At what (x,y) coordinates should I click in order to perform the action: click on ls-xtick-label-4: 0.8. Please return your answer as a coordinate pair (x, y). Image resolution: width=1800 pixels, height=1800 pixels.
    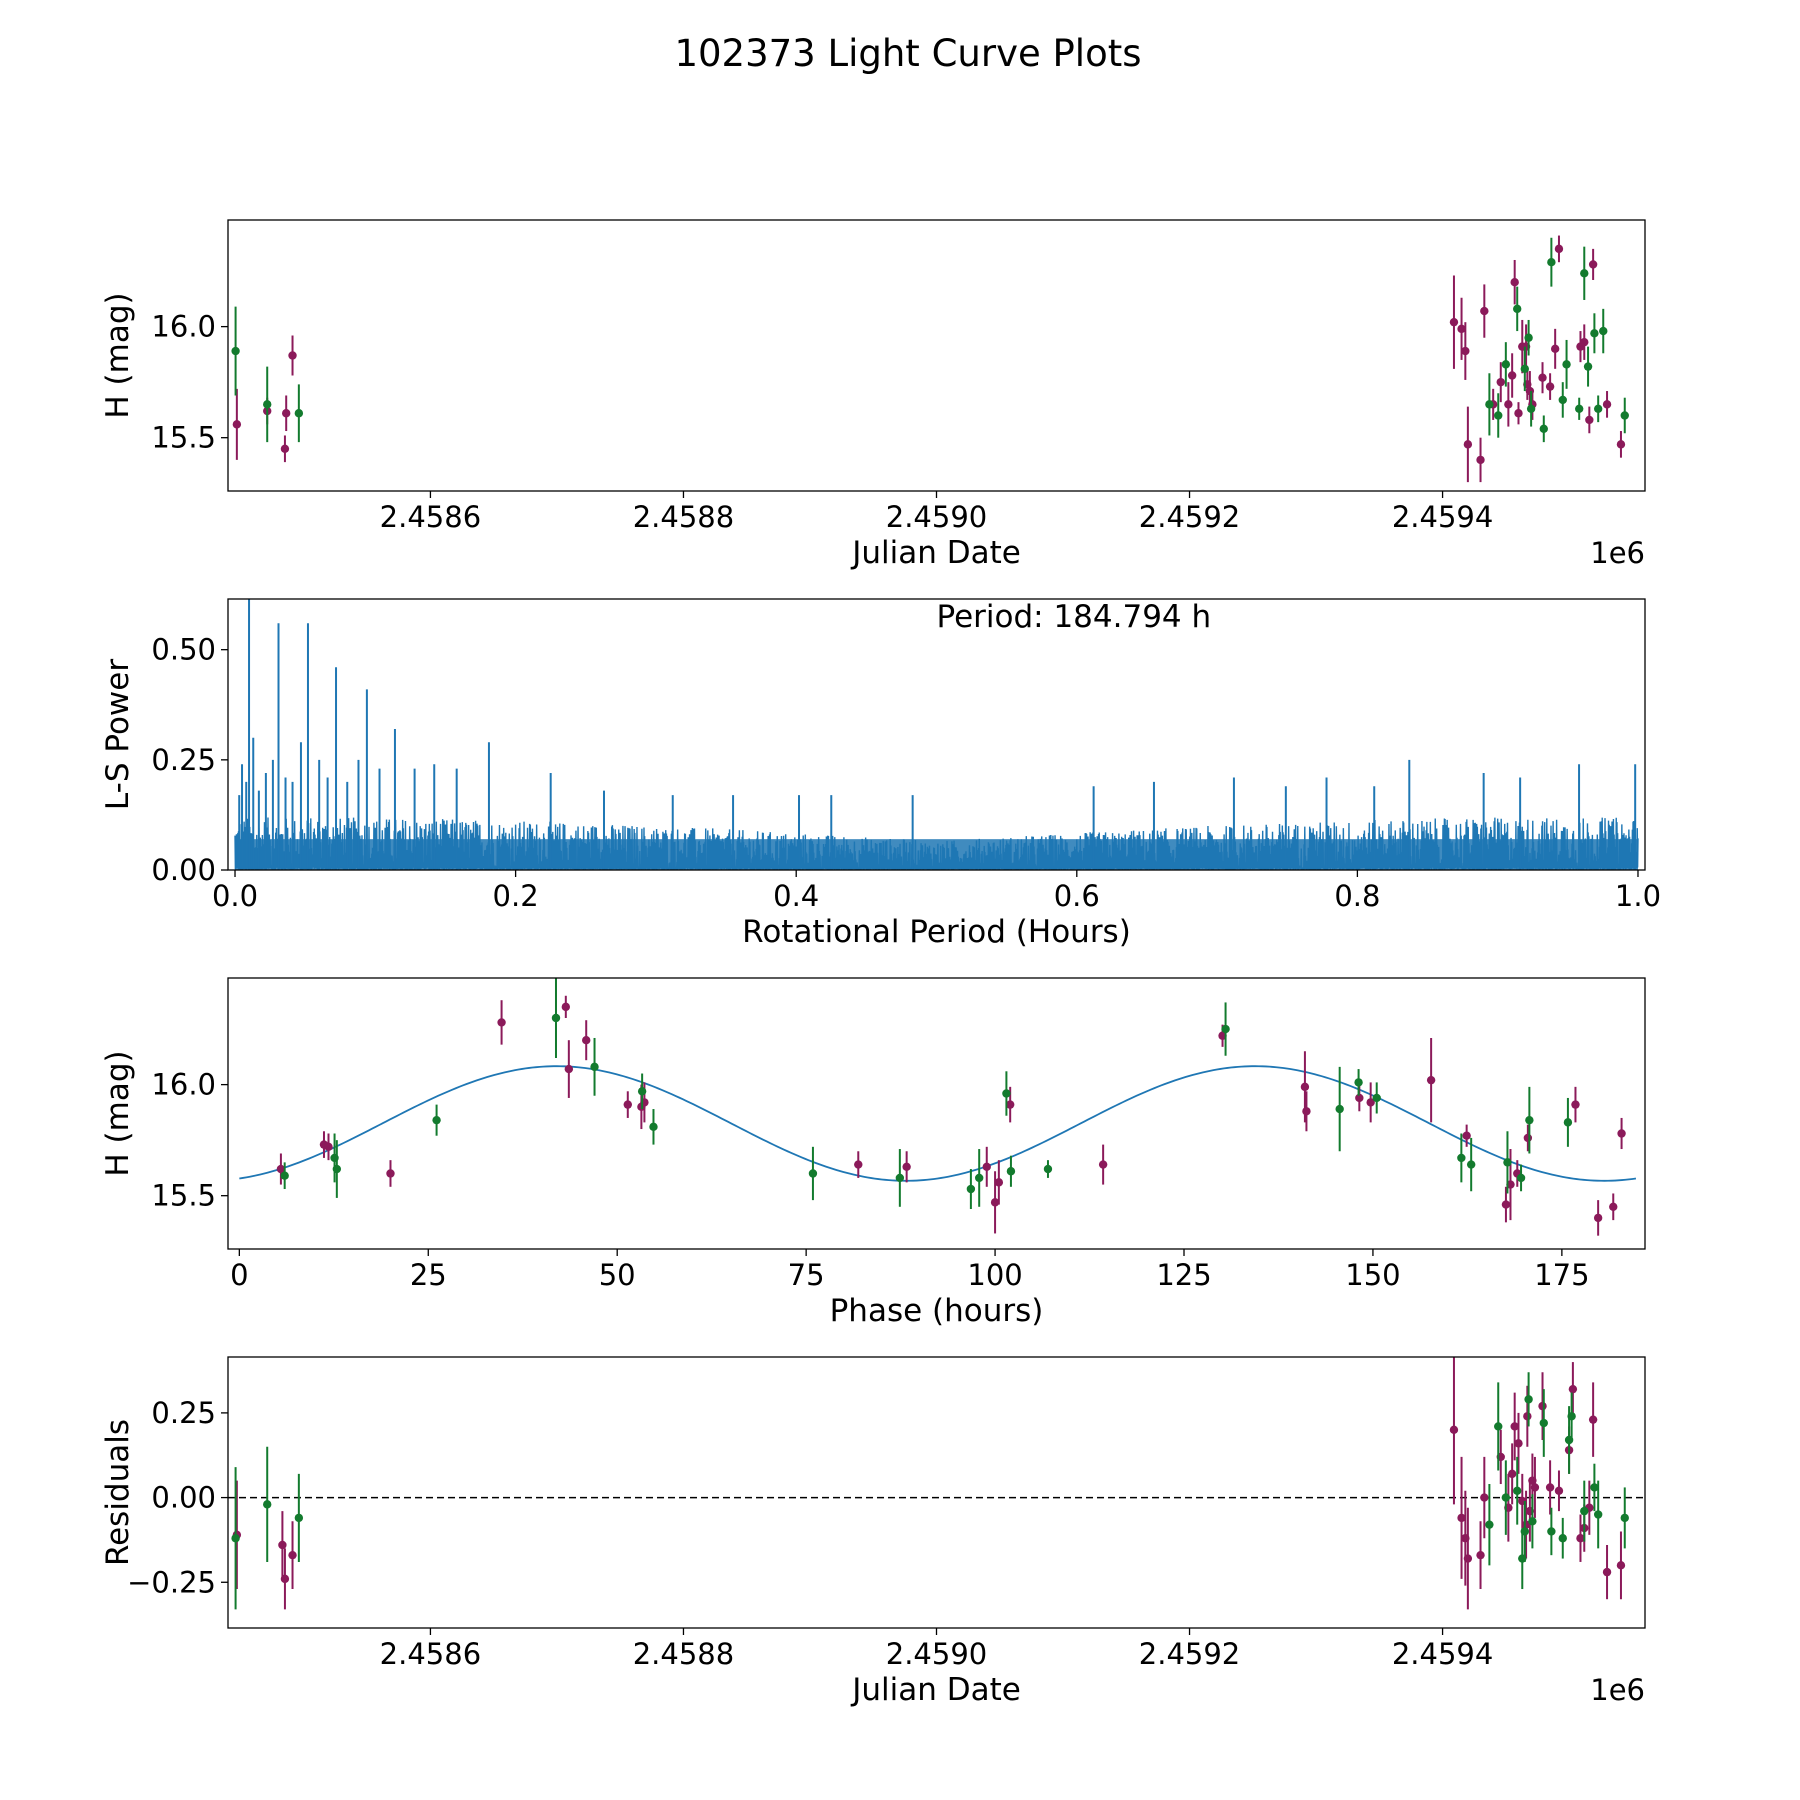
    Looking at the image, I should click on (1357, 896).